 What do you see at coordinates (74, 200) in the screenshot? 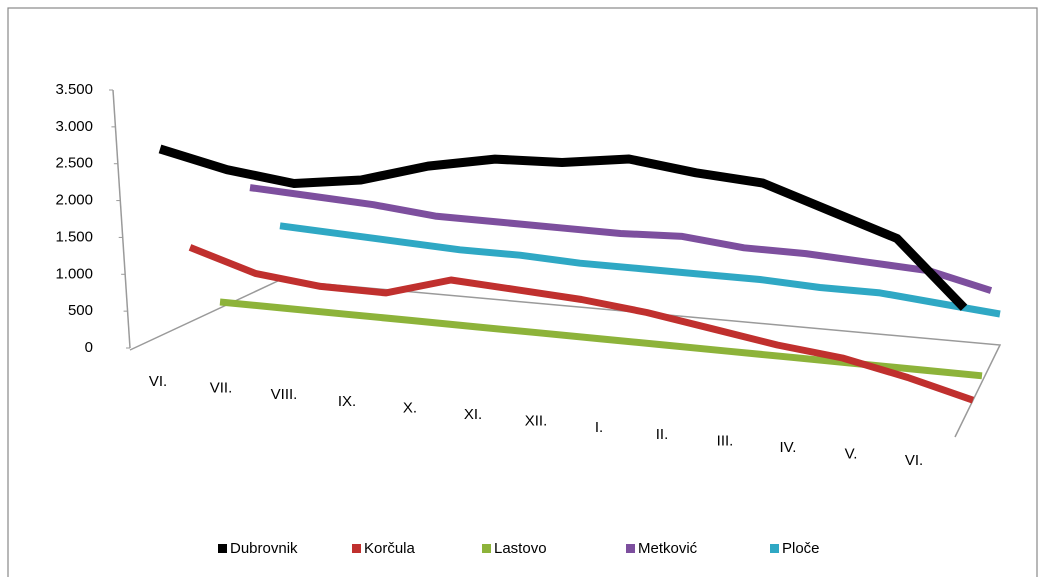
I see `y-tick-label: 2.000` at bounding box center [74, 200].